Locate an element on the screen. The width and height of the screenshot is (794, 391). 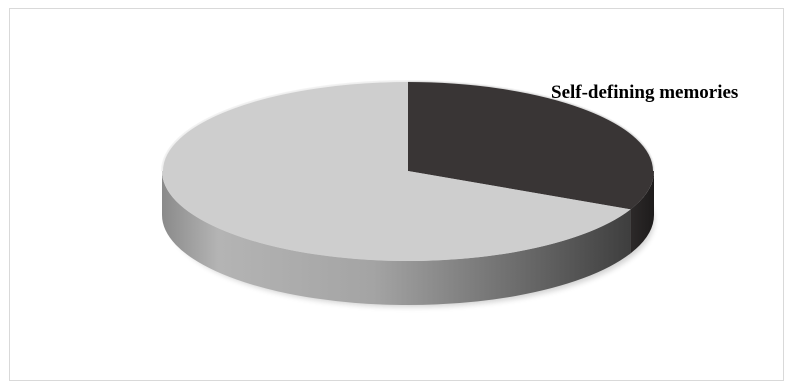
pie-slice-1-label: Self-defining memories is located at coordinates (644, 92).